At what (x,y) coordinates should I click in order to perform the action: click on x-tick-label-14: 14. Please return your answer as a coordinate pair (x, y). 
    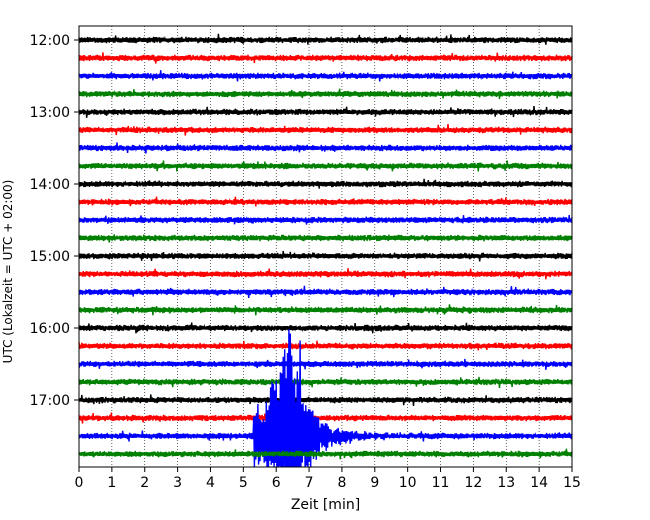
    Looking at the image, I should click on (539, 483).